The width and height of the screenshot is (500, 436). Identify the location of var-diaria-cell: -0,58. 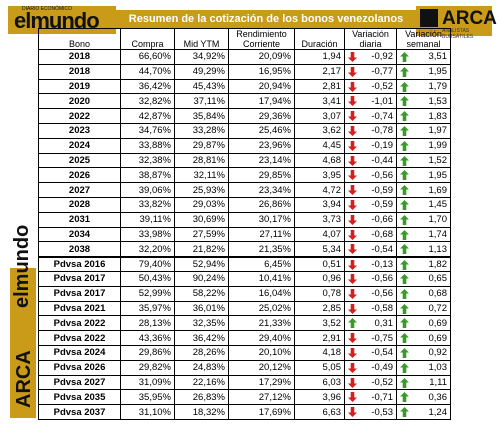
(370, 308).